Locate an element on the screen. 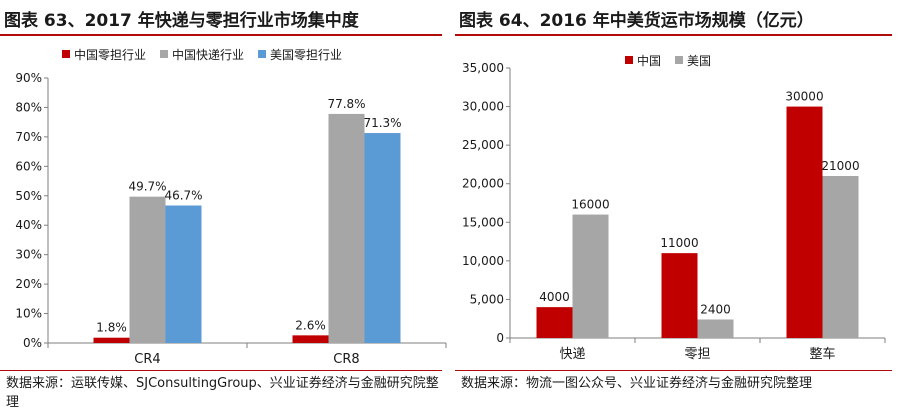  x-tick-label: 零担 is located at coordinates (697, 354).